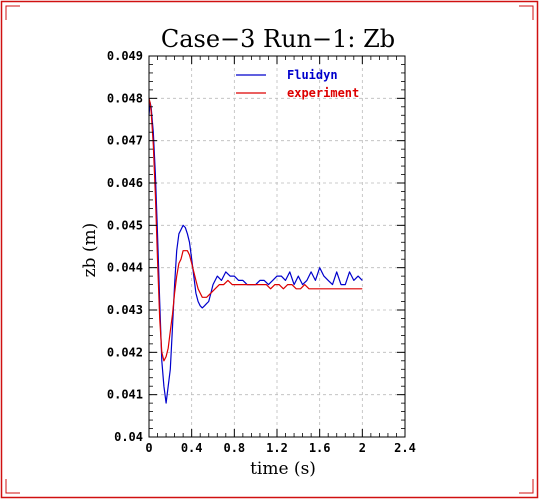 Image resolution: width=539 pixels, height=499 pixels. Describe the element at coordinates (297, 84) in the screenshot. I see `legend: Fluidyn experiment` at that location.